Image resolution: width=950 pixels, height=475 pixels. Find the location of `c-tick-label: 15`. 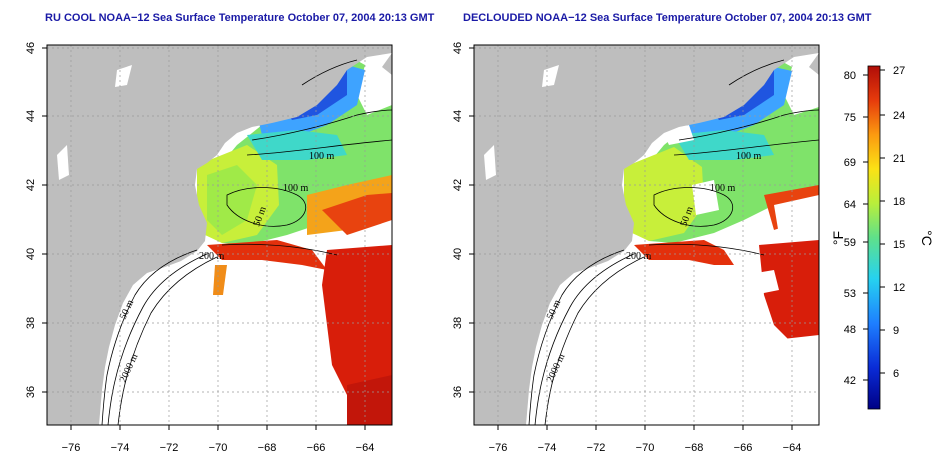

c-tick-label: 15 is located at coordinates (899, 245).